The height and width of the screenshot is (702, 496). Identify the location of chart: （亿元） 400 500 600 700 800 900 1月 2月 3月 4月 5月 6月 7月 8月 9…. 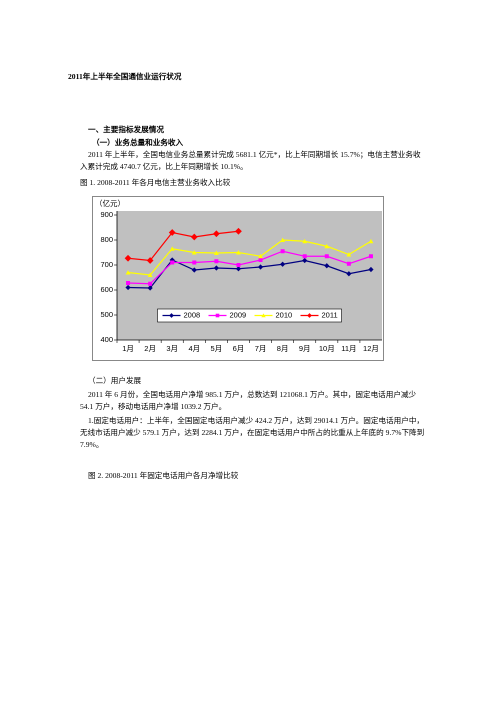
(238, 278).